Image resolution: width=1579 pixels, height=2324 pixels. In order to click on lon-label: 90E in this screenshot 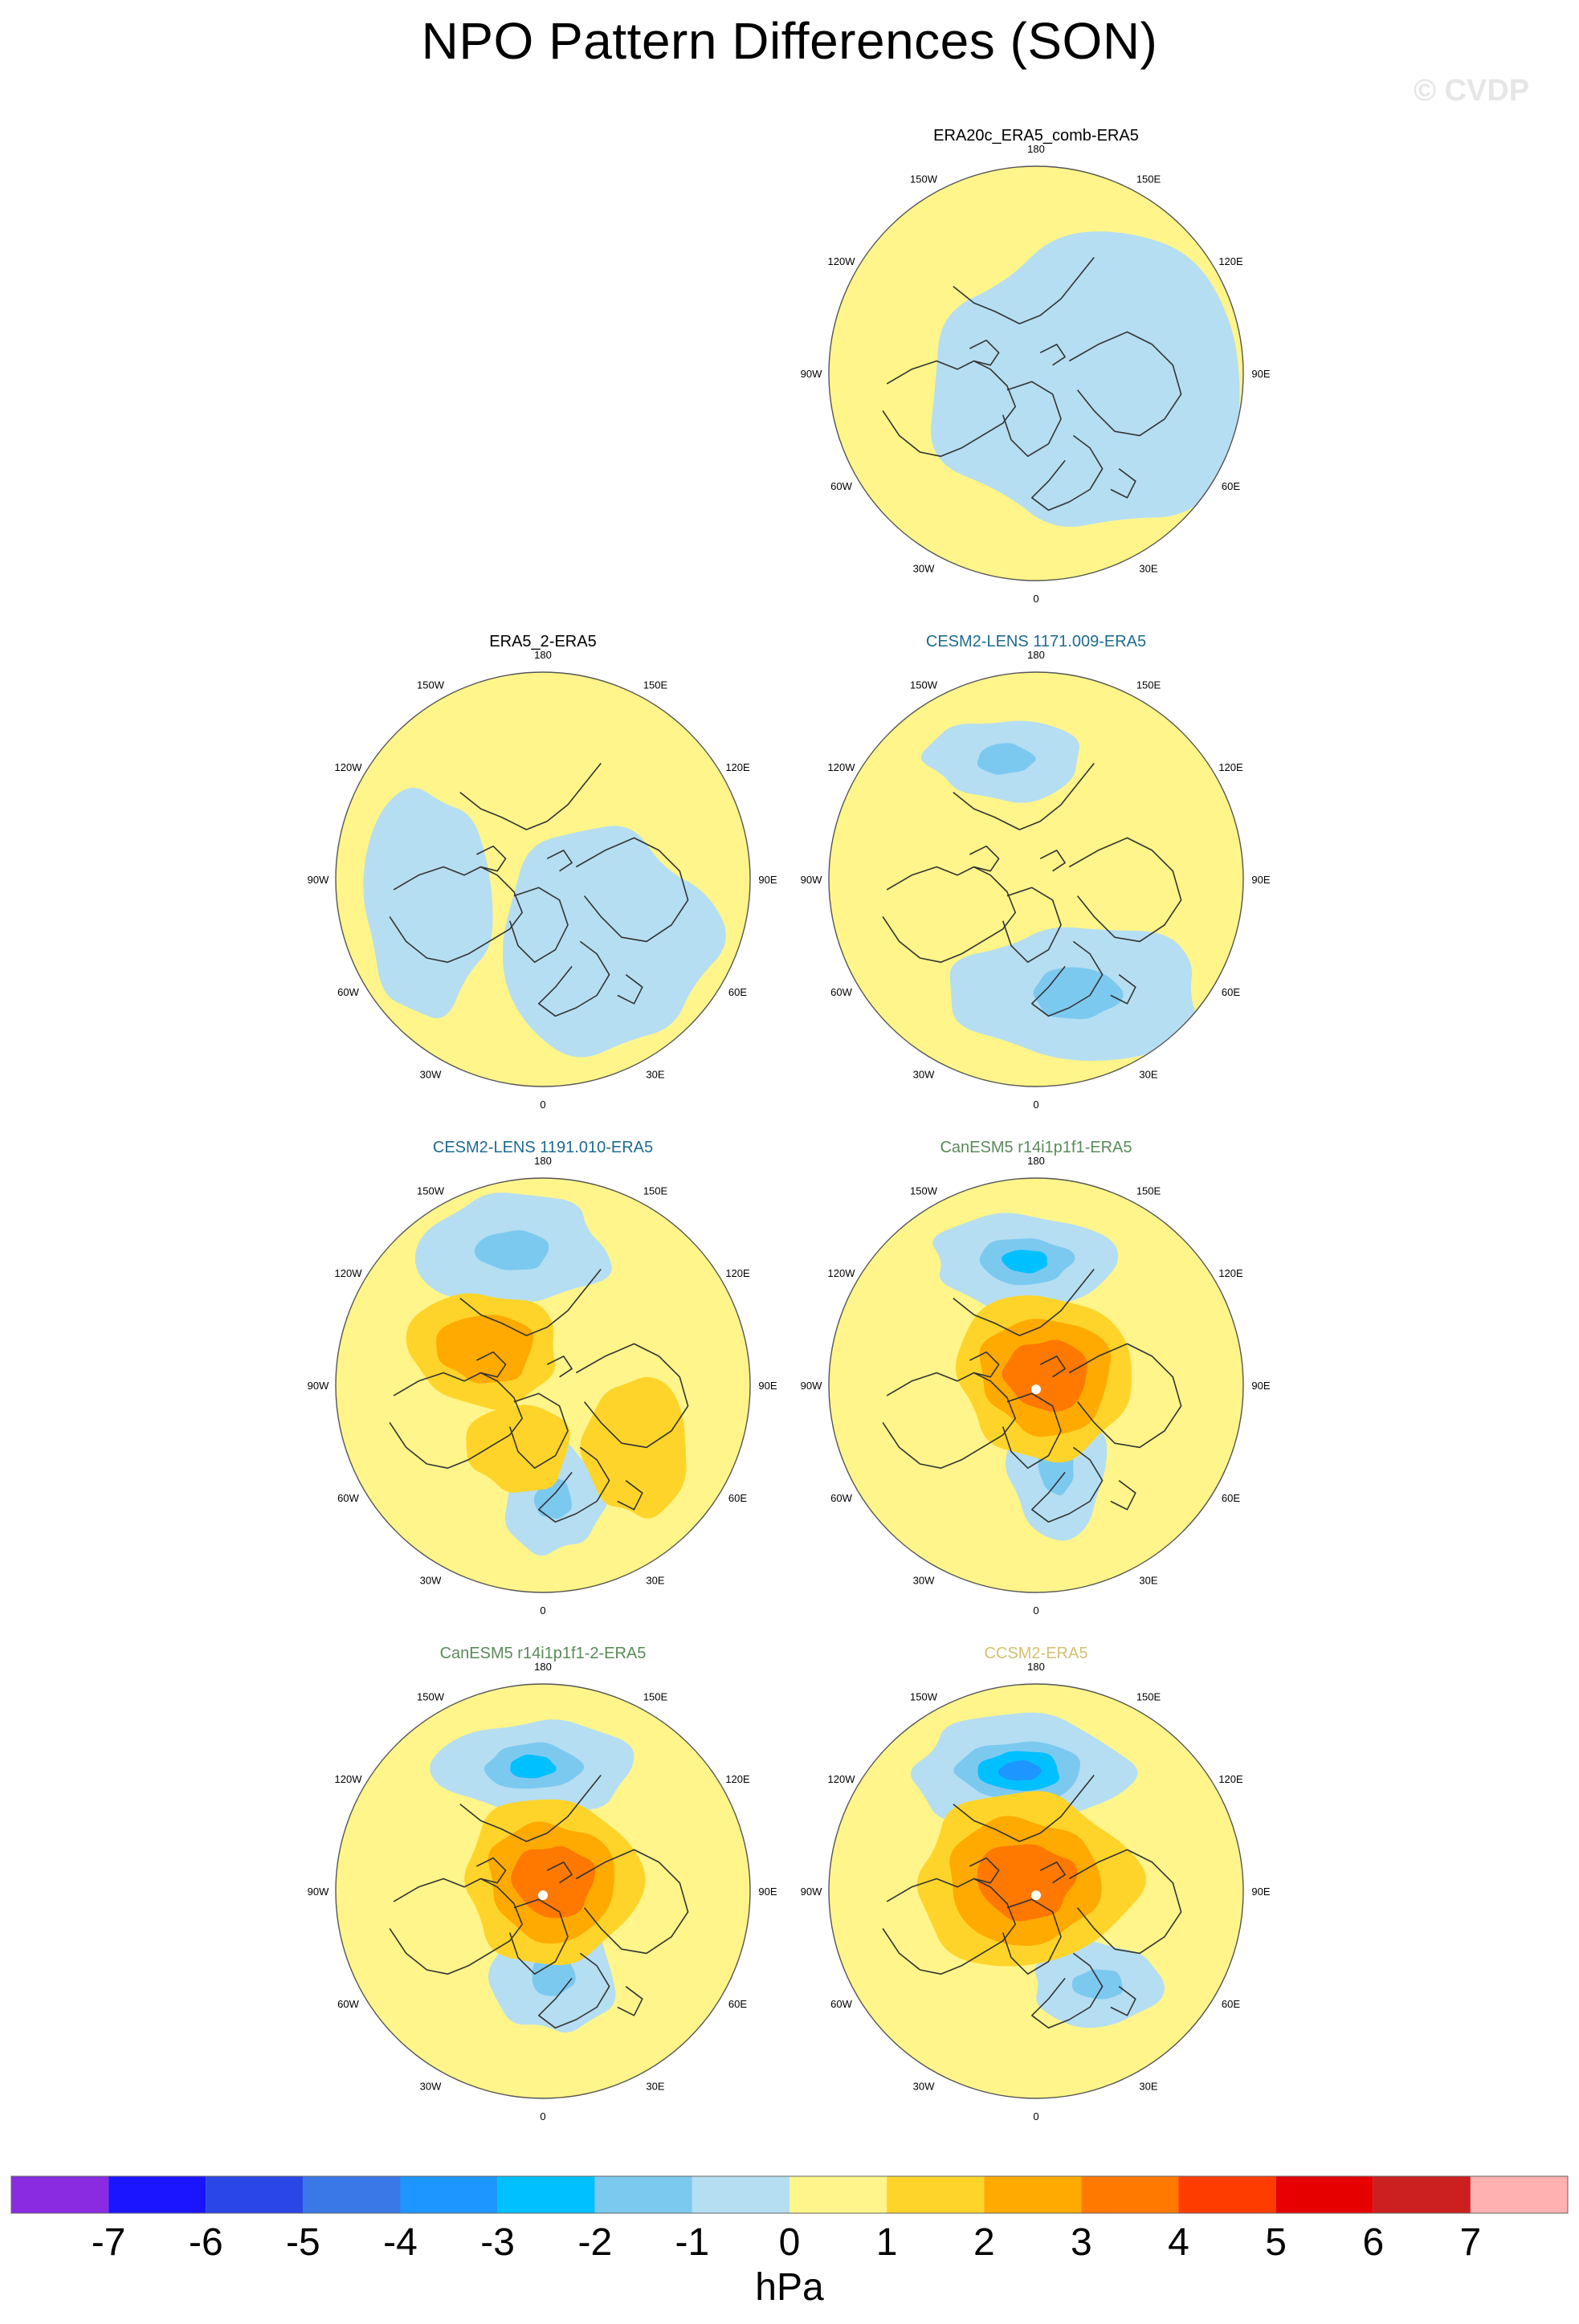, I will do `click(767, 1892)`.